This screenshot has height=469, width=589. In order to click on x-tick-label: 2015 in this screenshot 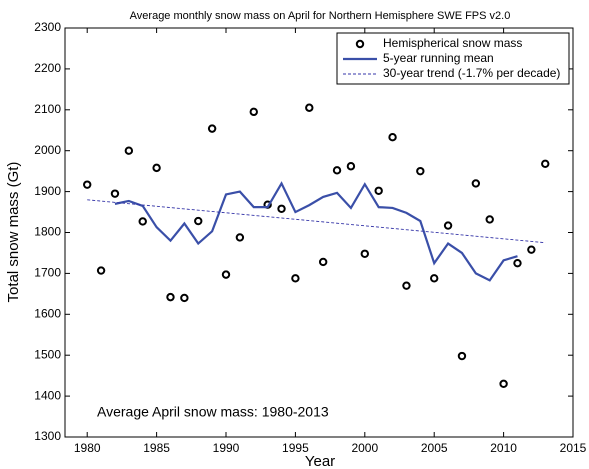, I will do `click(573, 448)`.